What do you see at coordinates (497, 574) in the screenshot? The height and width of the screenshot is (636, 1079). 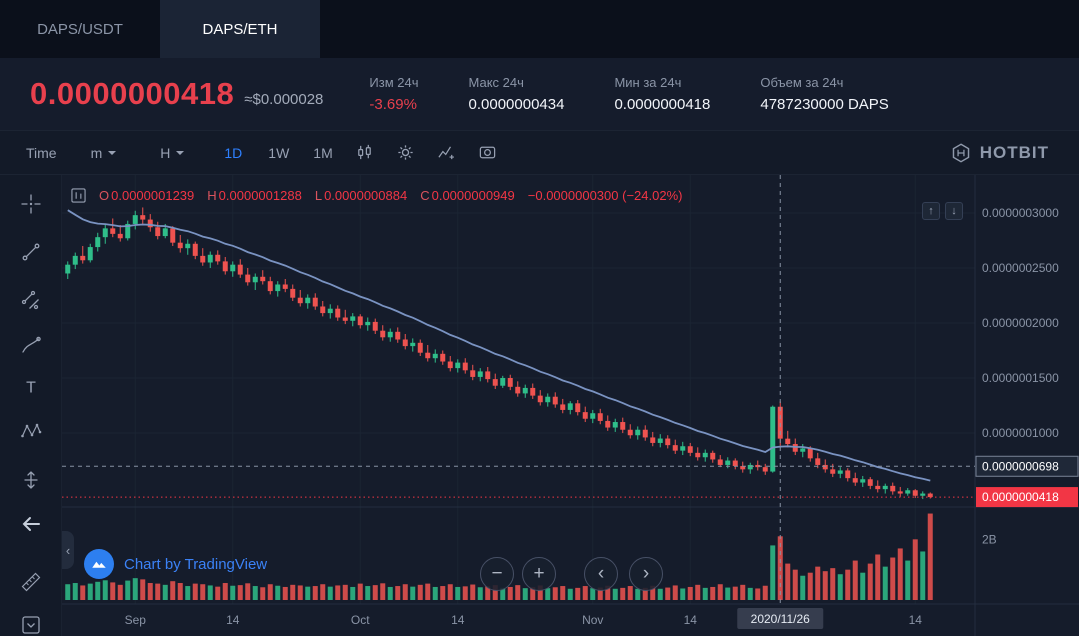 I see `zoom-out-button: −` at bounding box center [497, 574].